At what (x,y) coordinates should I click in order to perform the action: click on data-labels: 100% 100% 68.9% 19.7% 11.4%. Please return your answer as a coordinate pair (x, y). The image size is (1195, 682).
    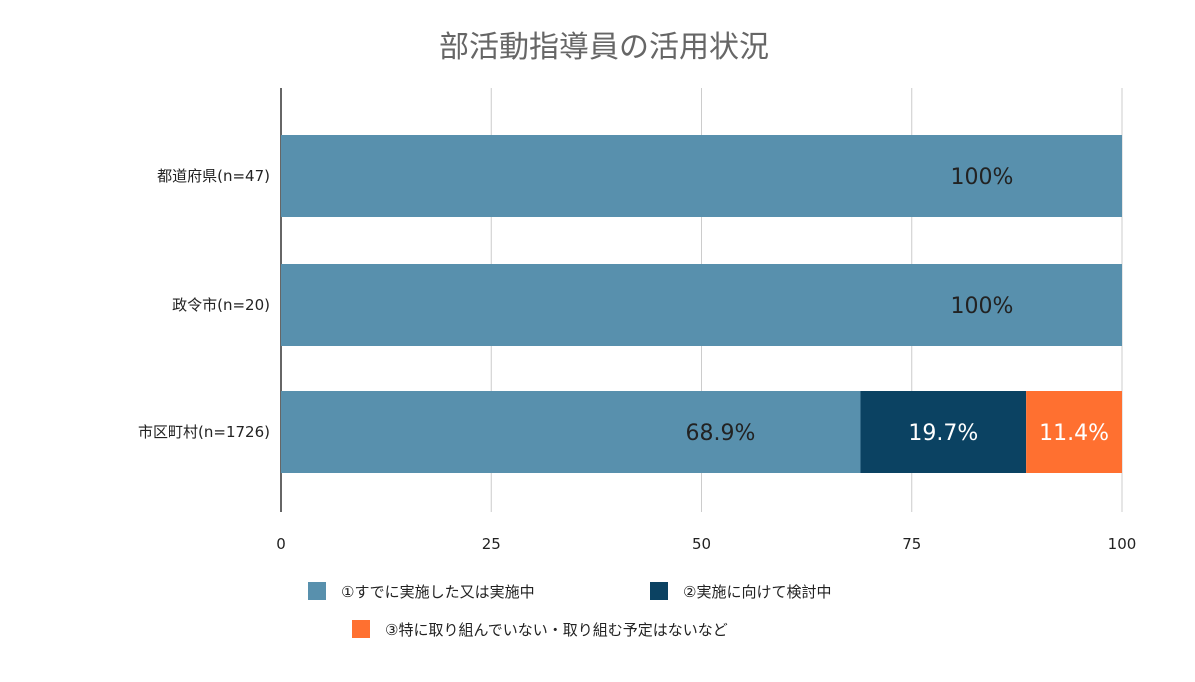
    Looking at the image, I should click on (898, 305).